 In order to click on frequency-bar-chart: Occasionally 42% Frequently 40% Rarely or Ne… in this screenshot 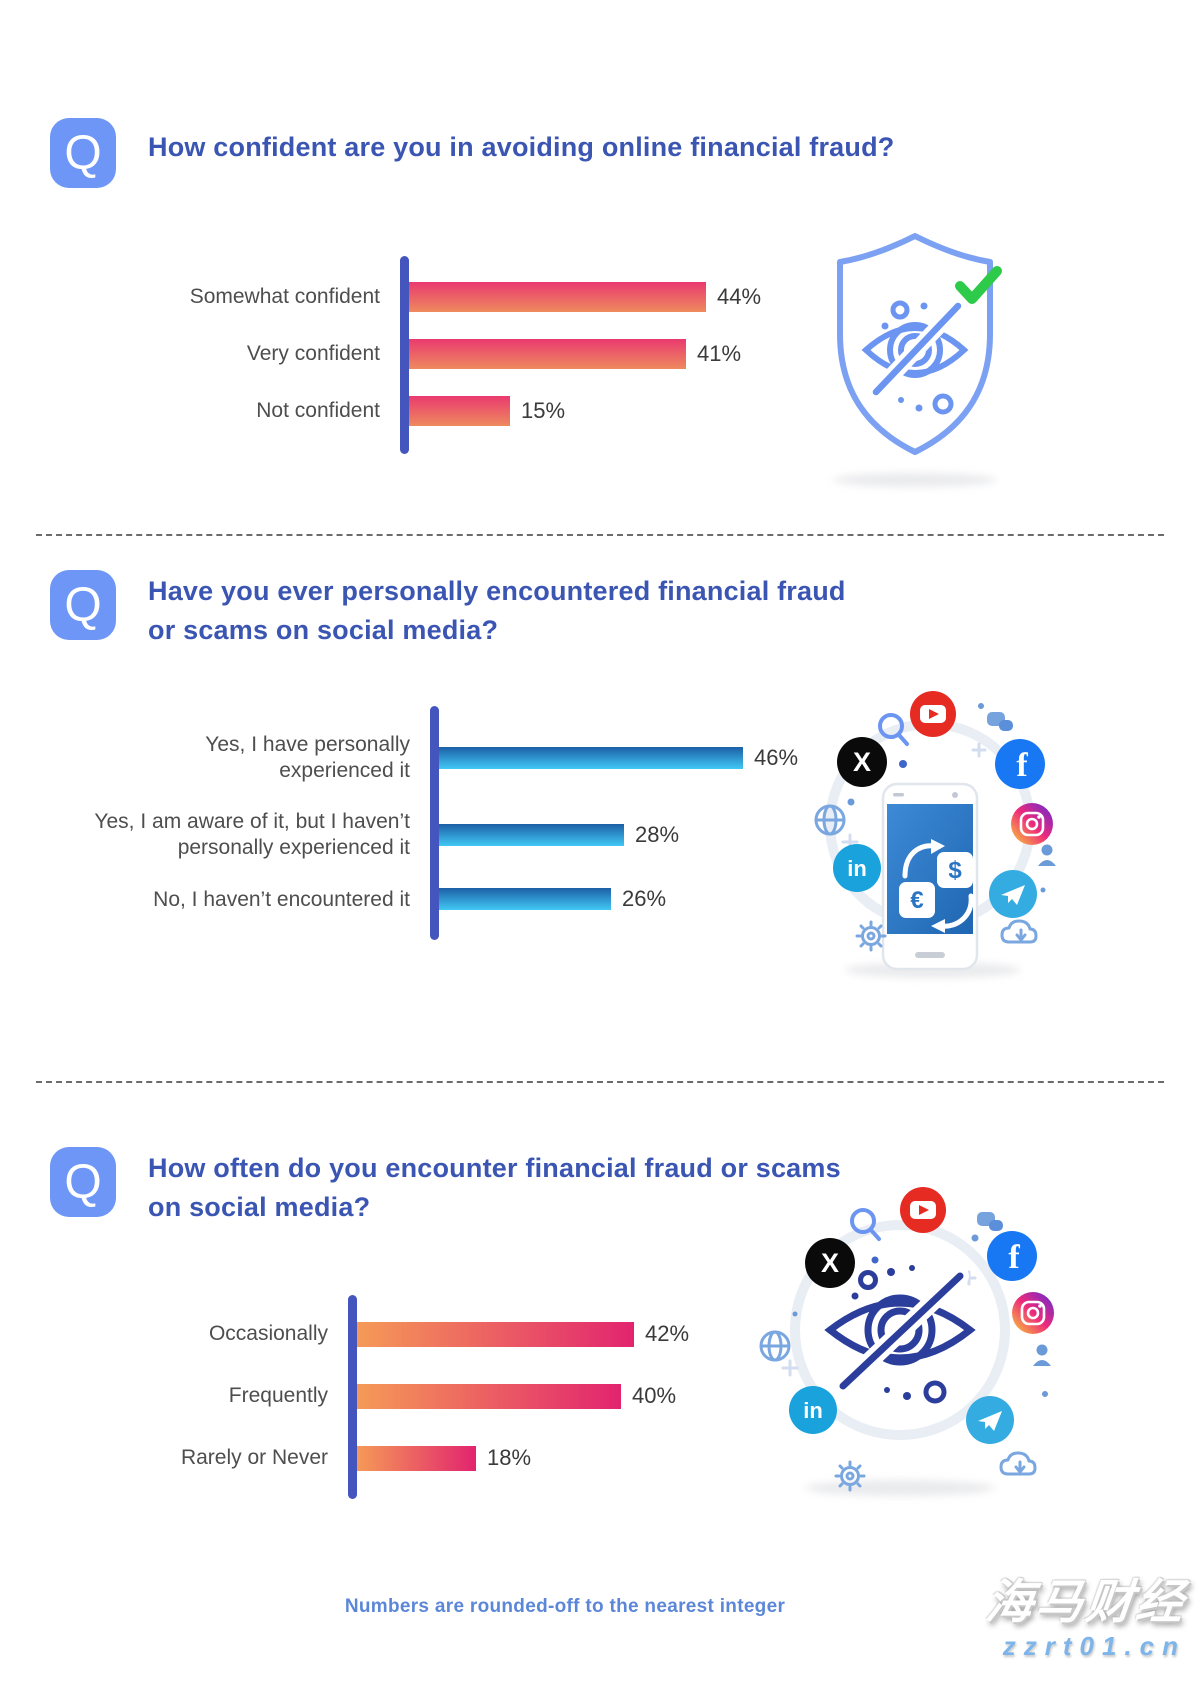, I will do `click(418, 1397)`.